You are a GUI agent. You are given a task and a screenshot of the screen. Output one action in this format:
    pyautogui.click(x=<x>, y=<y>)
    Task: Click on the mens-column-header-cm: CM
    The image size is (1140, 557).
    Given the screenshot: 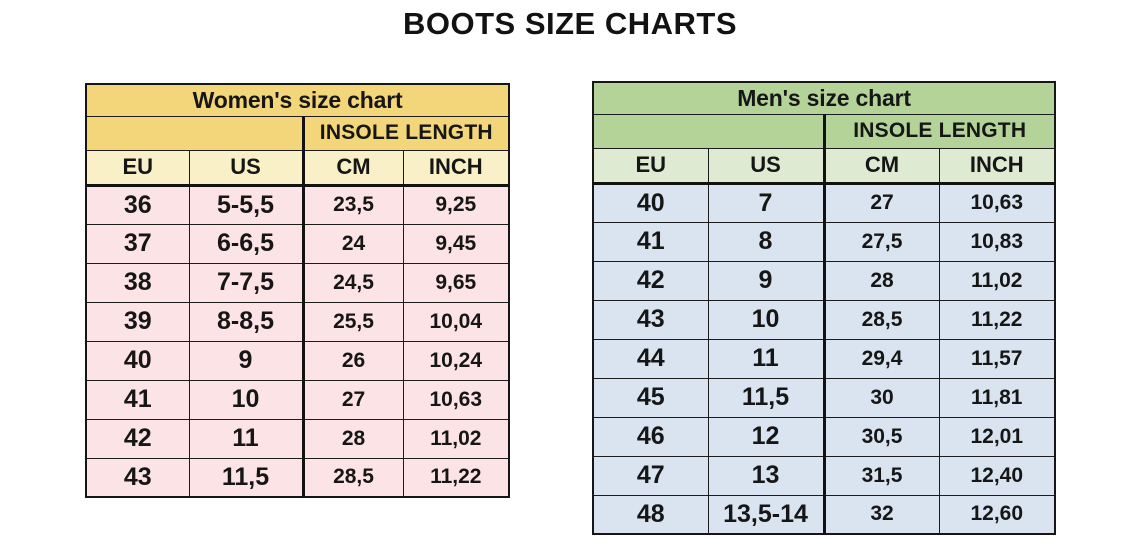 What is the action you would take?
    pyautogui.click(x=881, y=166)
    